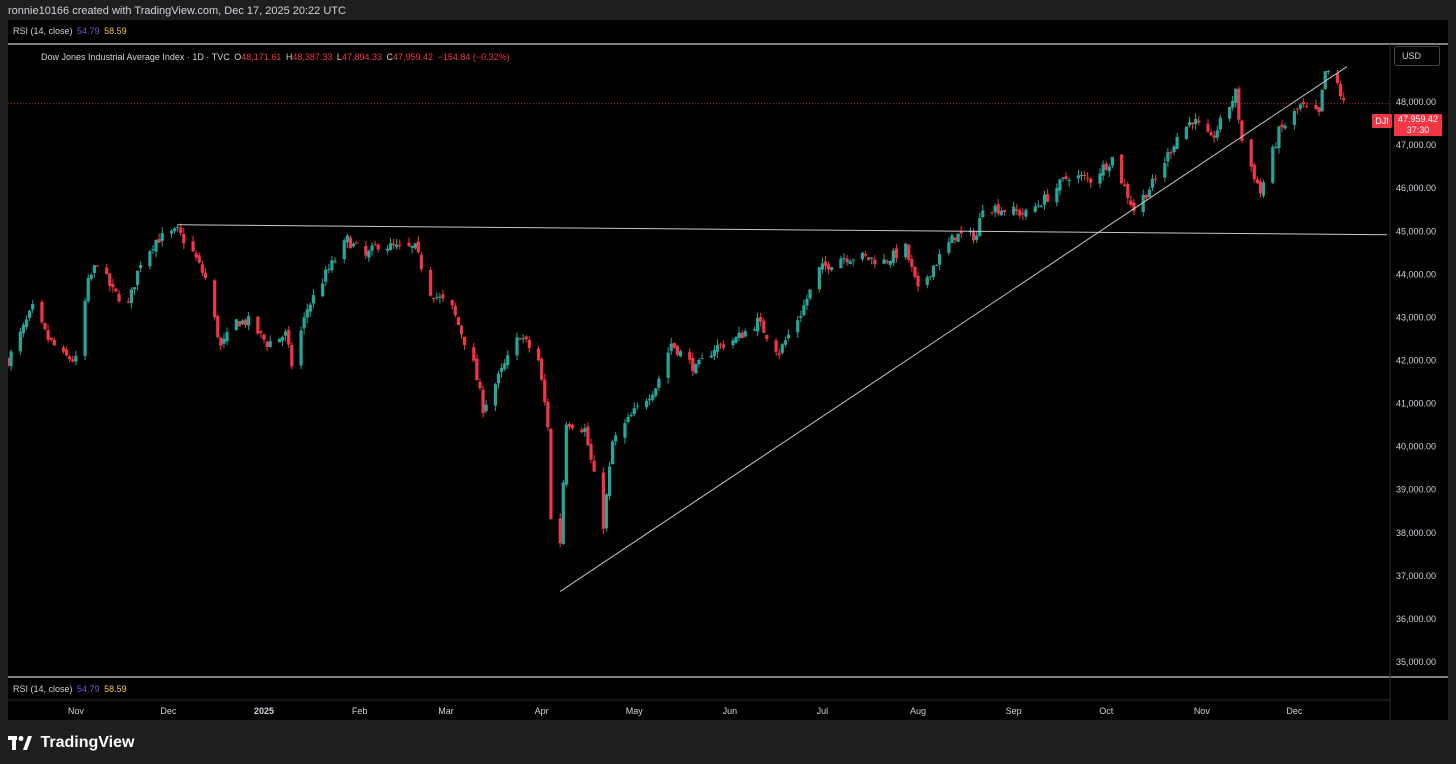  I want to click on currency-button: USD, so click(1417, 56).